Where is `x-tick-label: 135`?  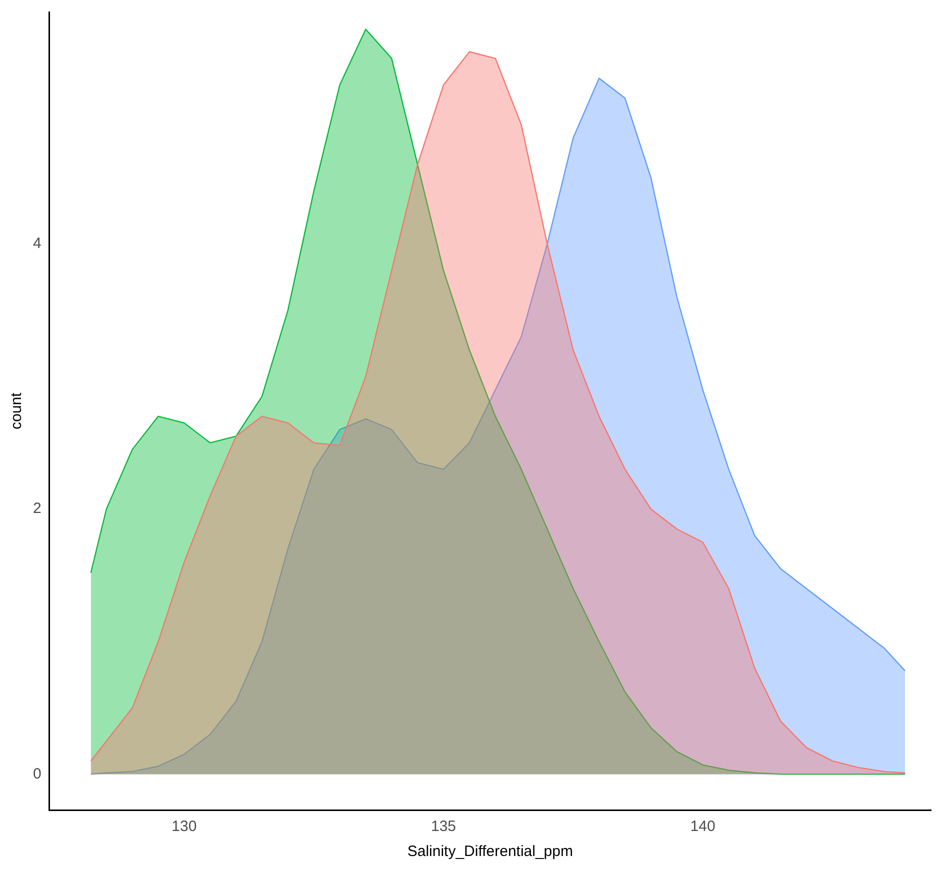
x-tick-label: 135 is located at coordinates (443, 827).